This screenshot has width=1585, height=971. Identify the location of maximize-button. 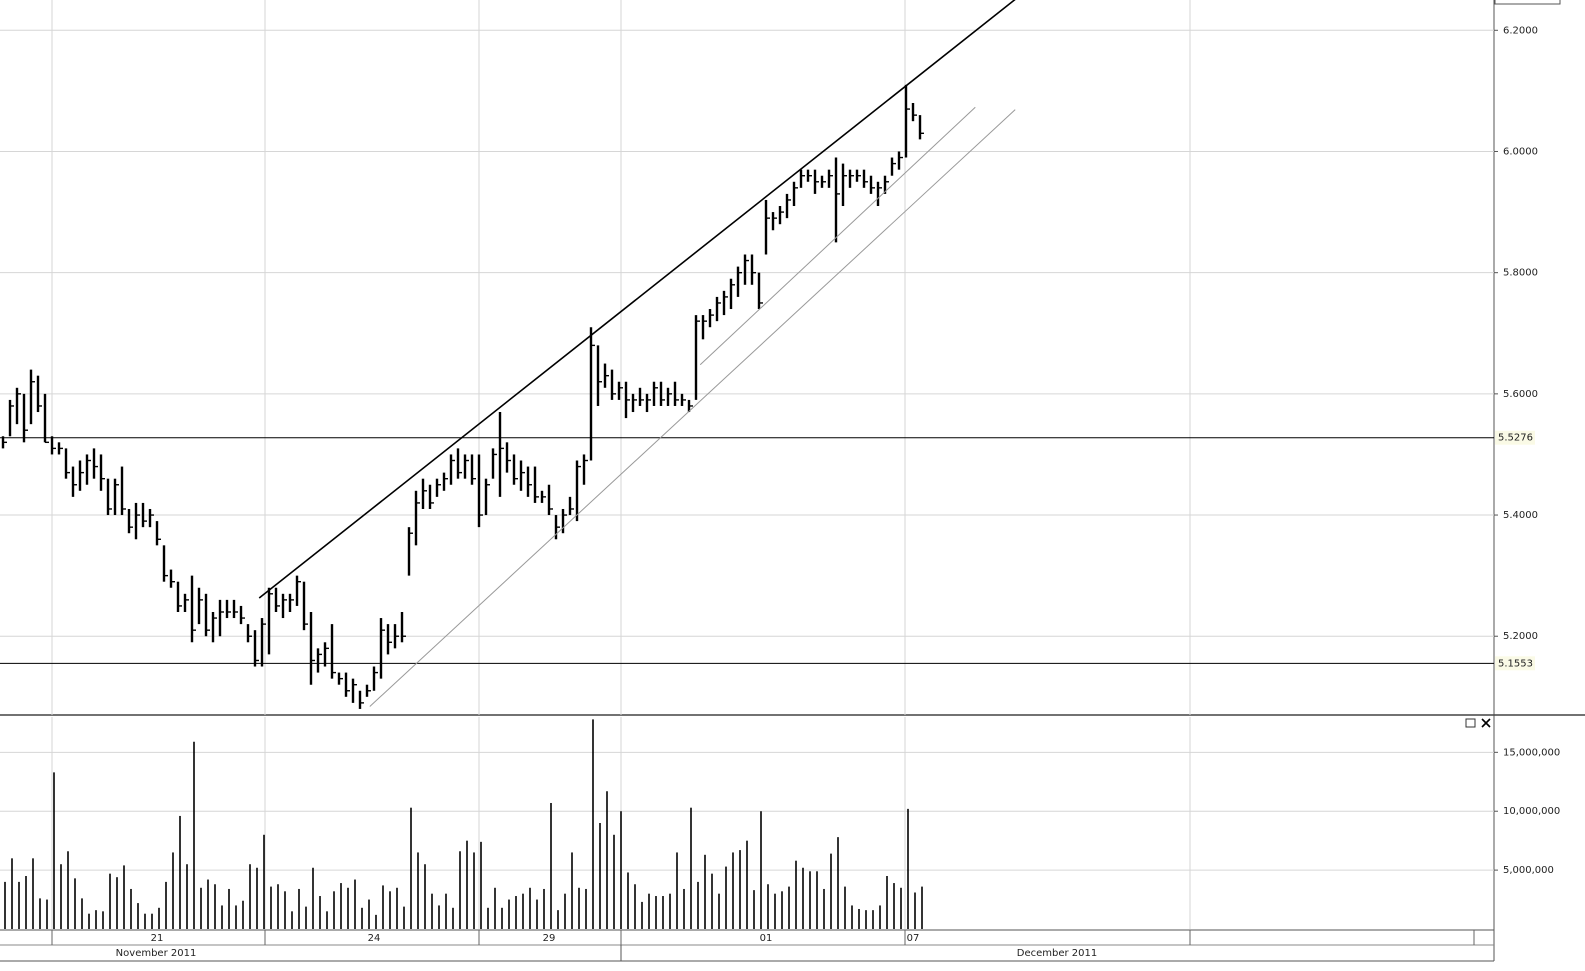
(1470, 723).